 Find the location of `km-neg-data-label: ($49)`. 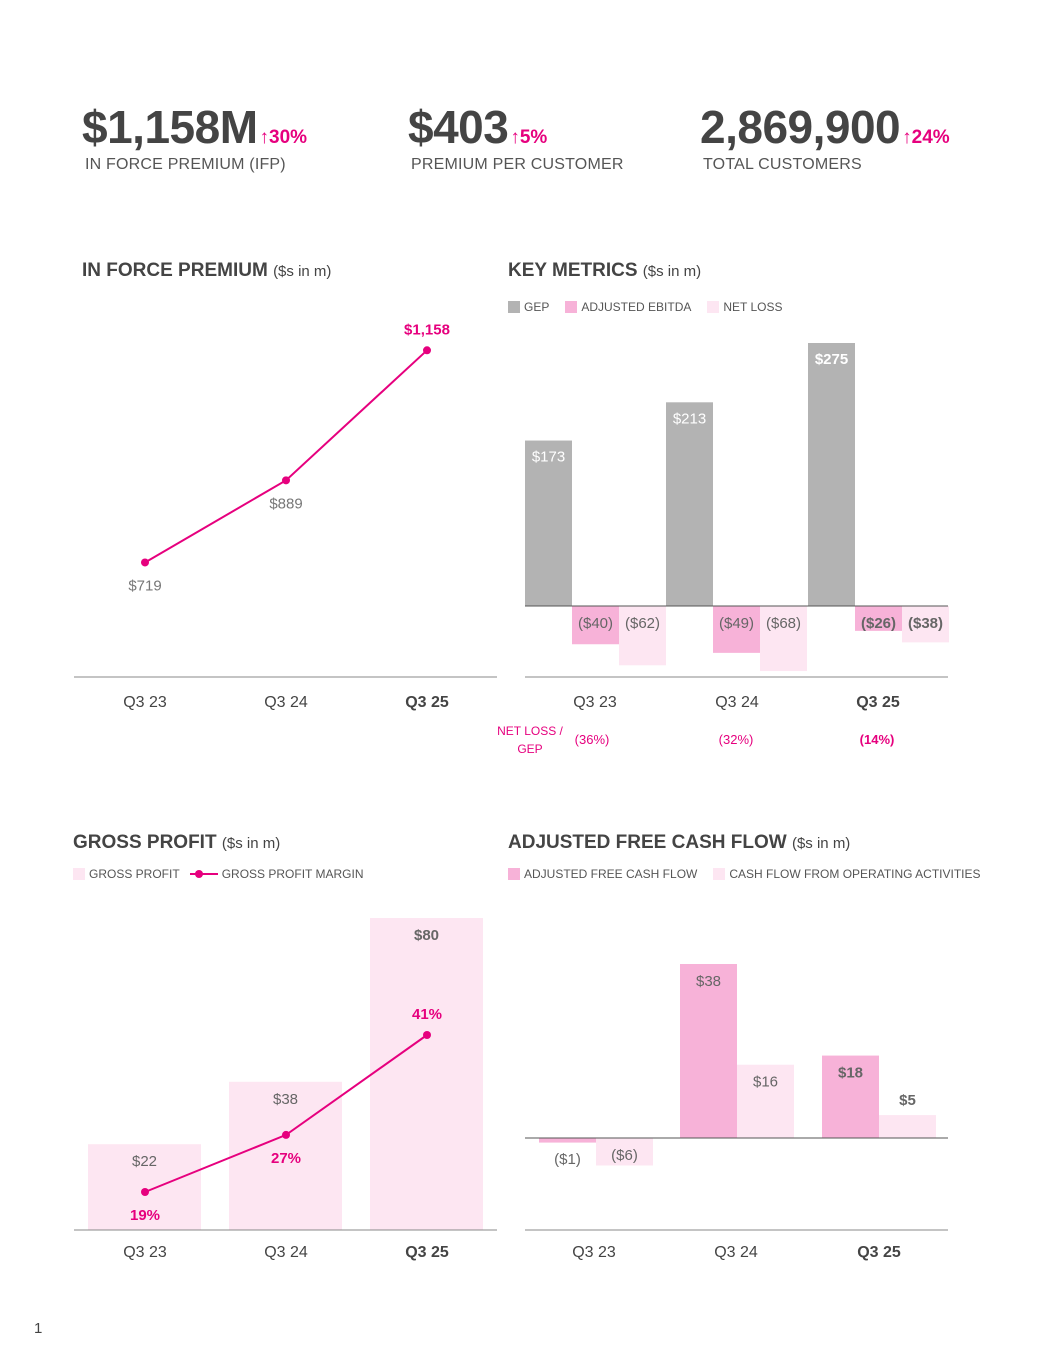

km-neg-data-label: ($49) is located at coordinates (736, 623).